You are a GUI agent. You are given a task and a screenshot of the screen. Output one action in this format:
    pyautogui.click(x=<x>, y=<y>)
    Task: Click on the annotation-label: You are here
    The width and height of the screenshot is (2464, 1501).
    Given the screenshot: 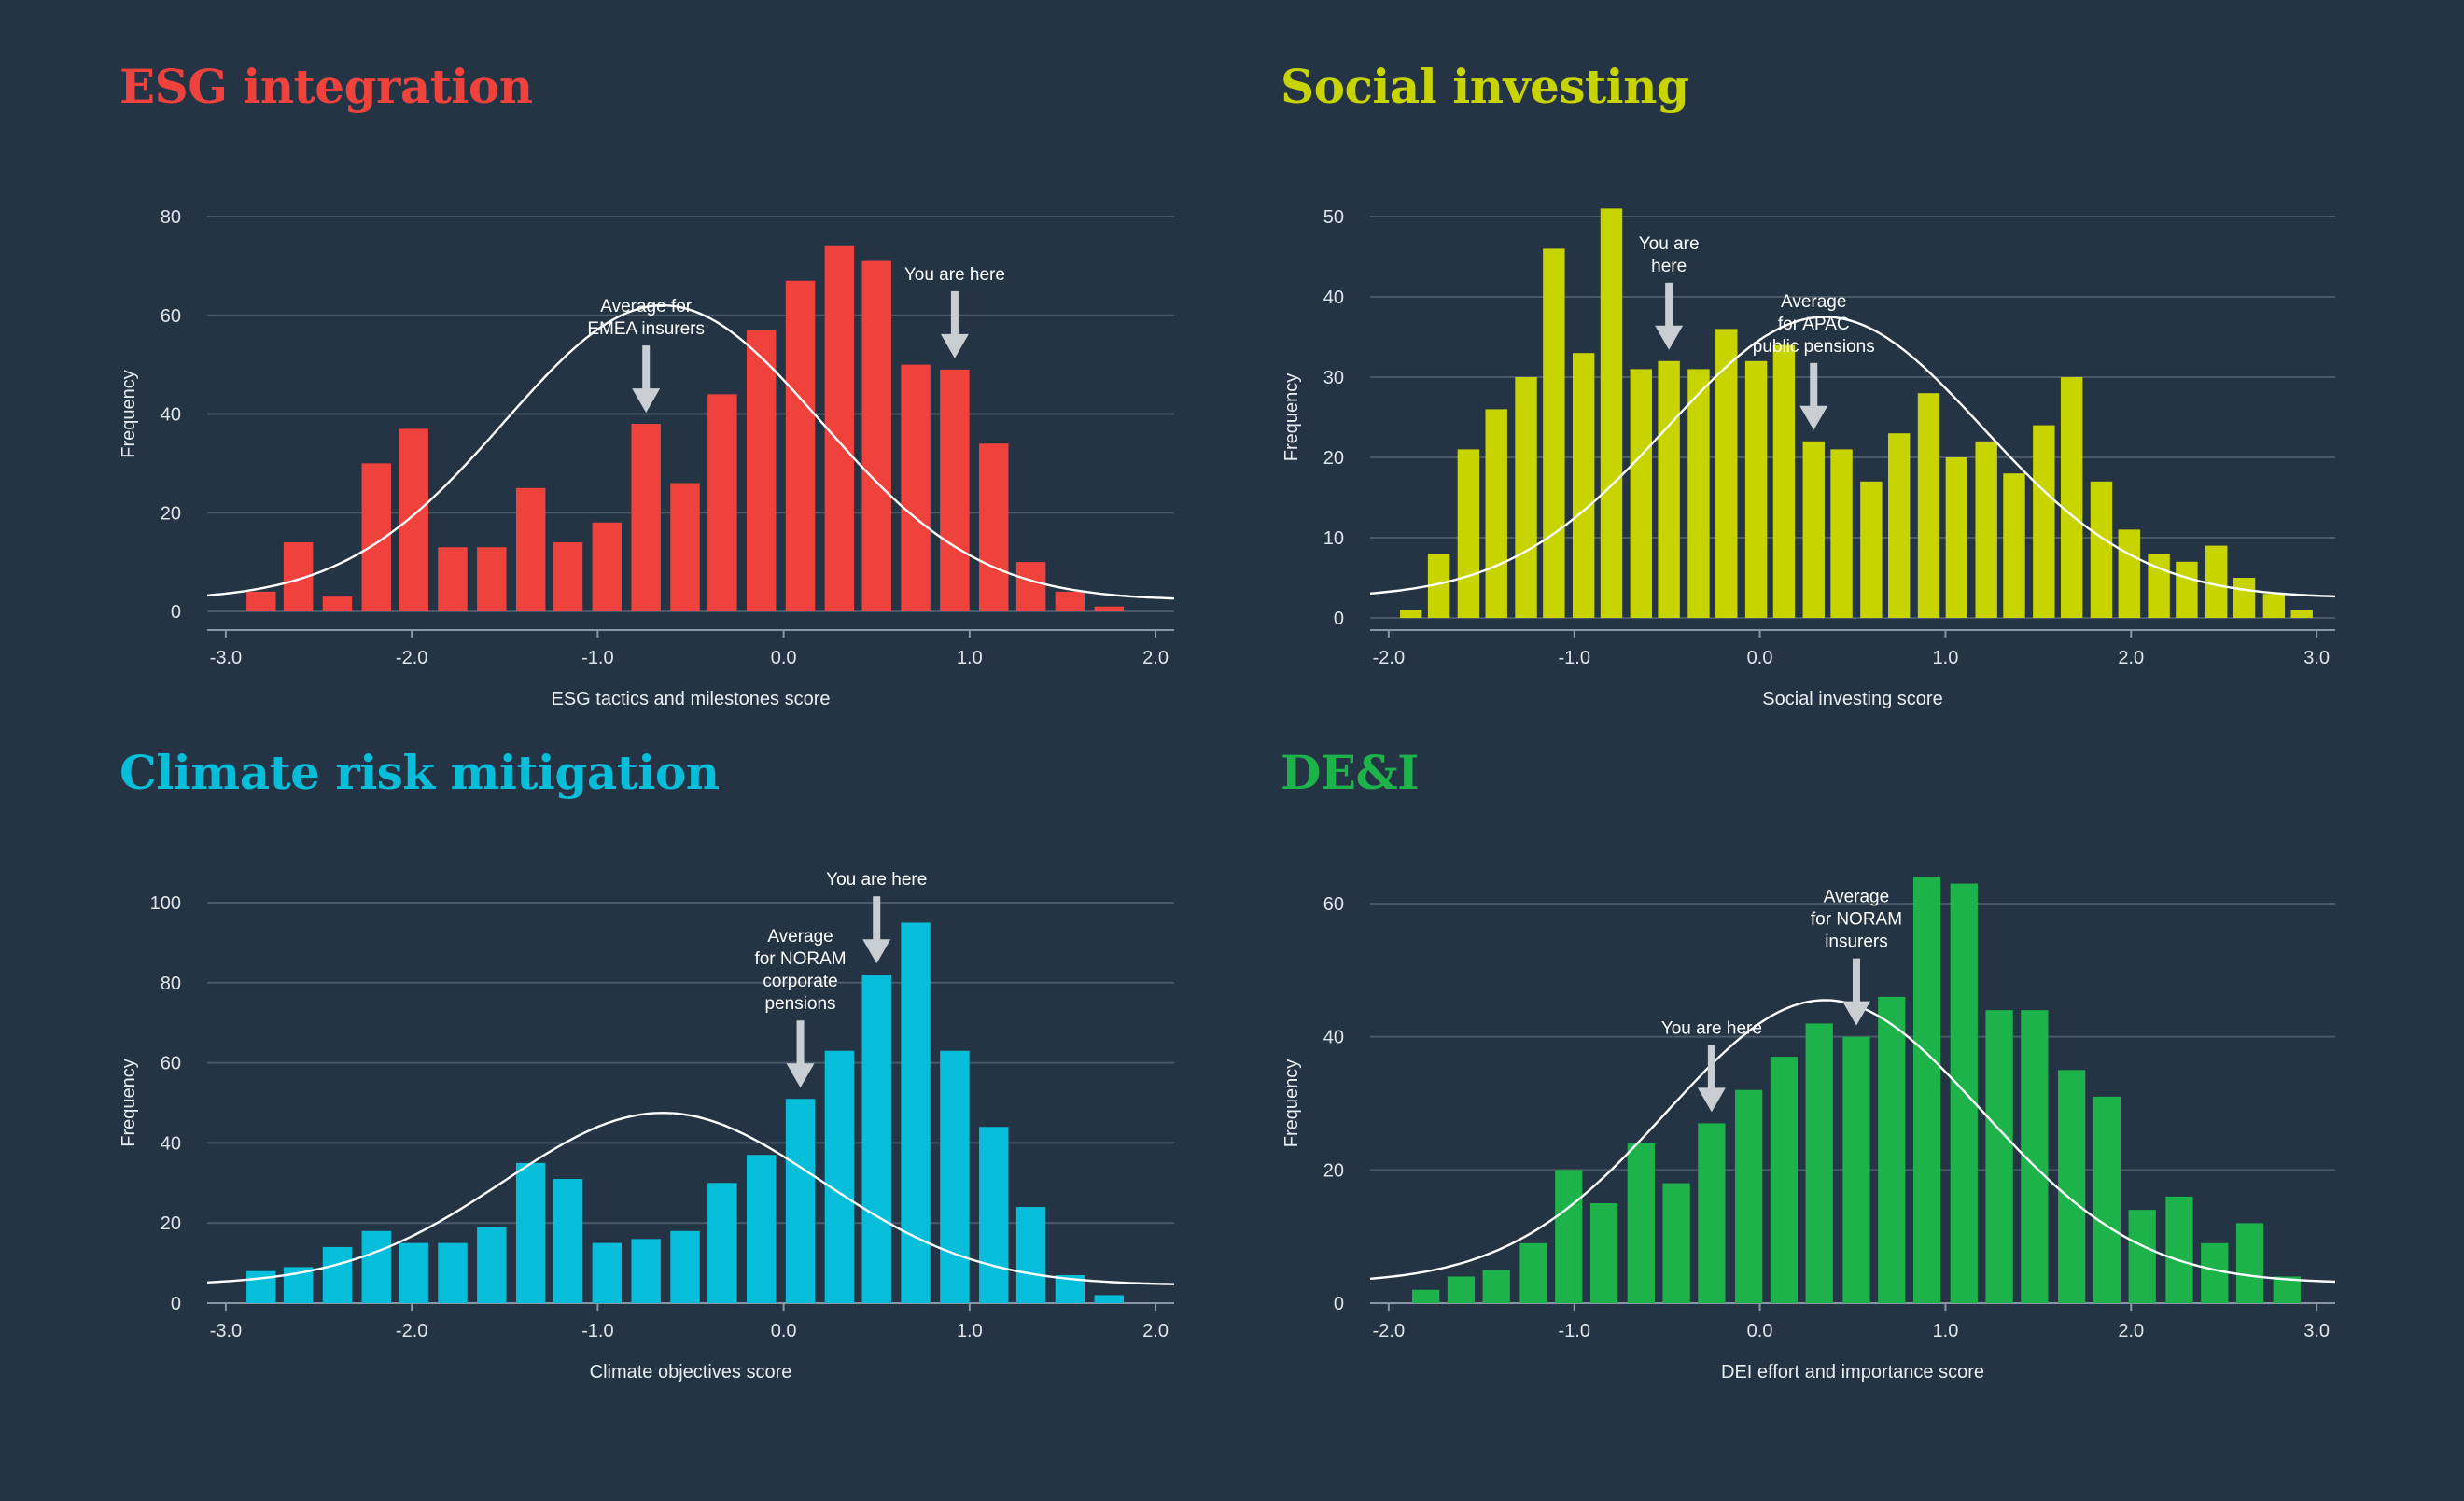 What is the action you would take?
    pyautogui.click(x=876, y=880)
    